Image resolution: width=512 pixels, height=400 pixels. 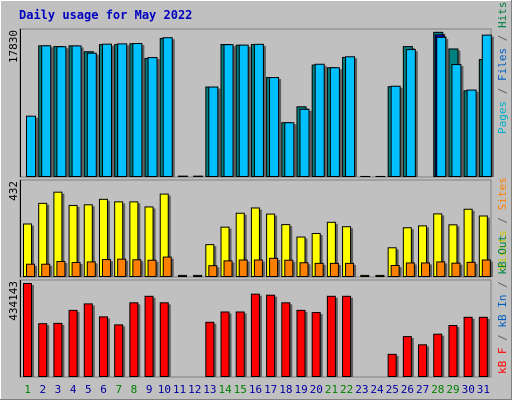 I want to click on x-tick-label: 19, so click(x=300, y=389).